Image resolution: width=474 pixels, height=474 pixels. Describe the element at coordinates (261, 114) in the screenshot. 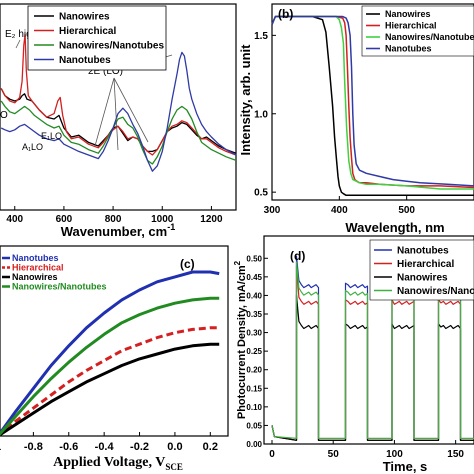

I see `panel-b-y-tick-label: 1.0` at that location.